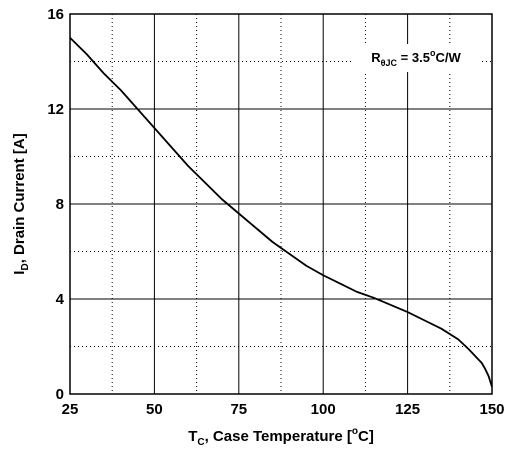 The image size is (518, 453). I want to click on x-tick-label: 150, so click(491, 409).